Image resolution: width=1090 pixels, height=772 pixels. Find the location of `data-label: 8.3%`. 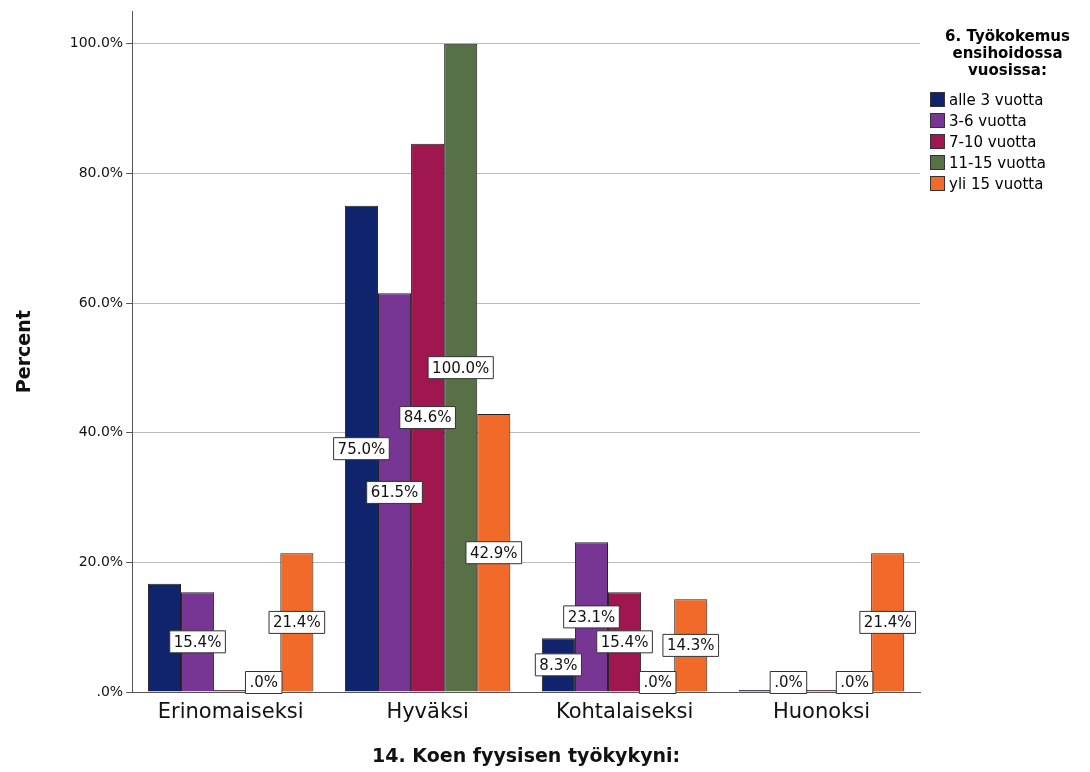

data-label: 8.3% is located at coordinates (558, 664).